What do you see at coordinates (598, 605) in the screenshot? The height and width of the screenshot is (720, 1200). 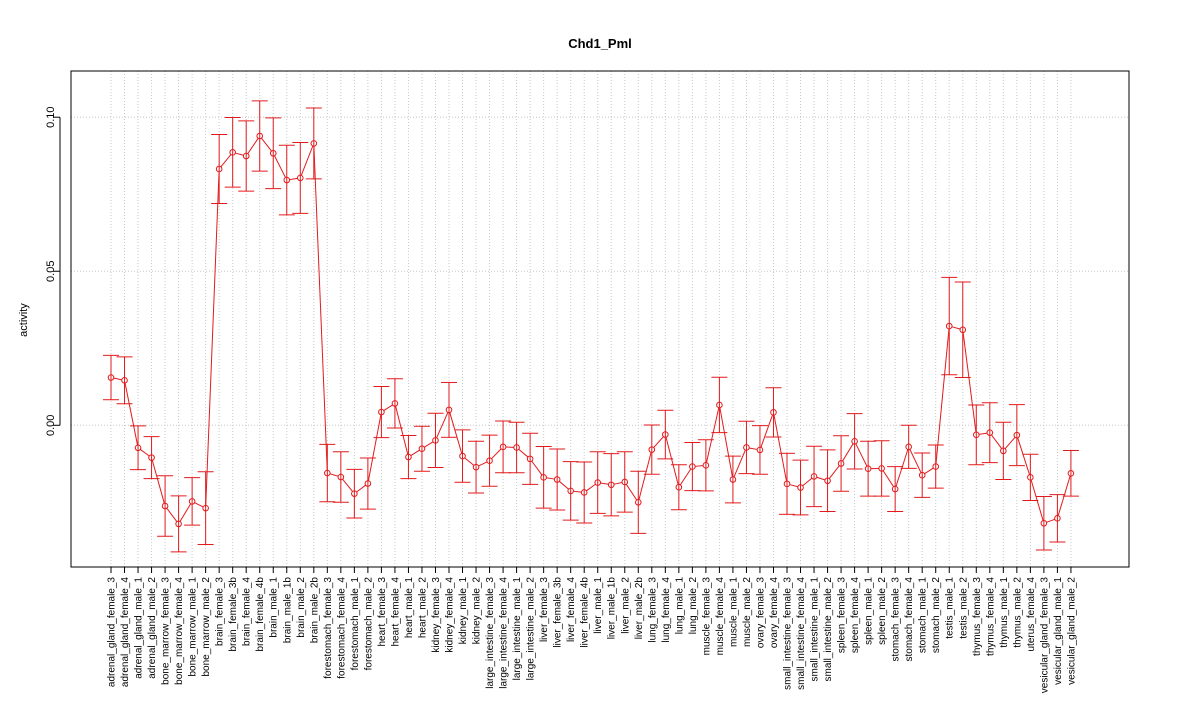 I see `x-tick-label: liver_male_1` at bounding box center [598, 605].